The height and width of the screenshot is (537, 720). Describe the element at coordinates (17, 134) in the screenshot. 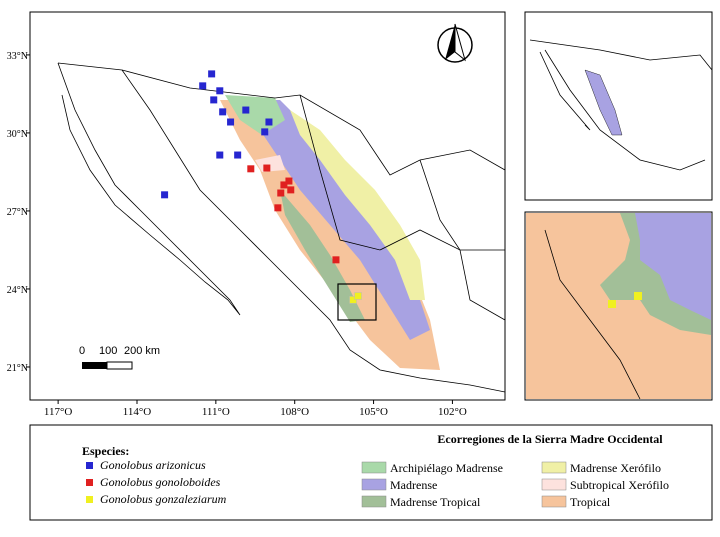

I see `y-tick-label: 30°N` at that location.